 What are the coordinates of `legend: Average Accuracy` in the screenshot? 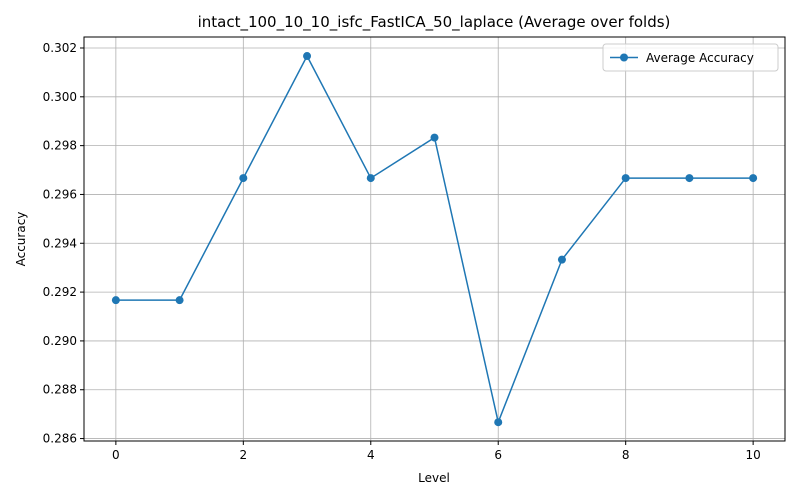 It's located at (690, 57).